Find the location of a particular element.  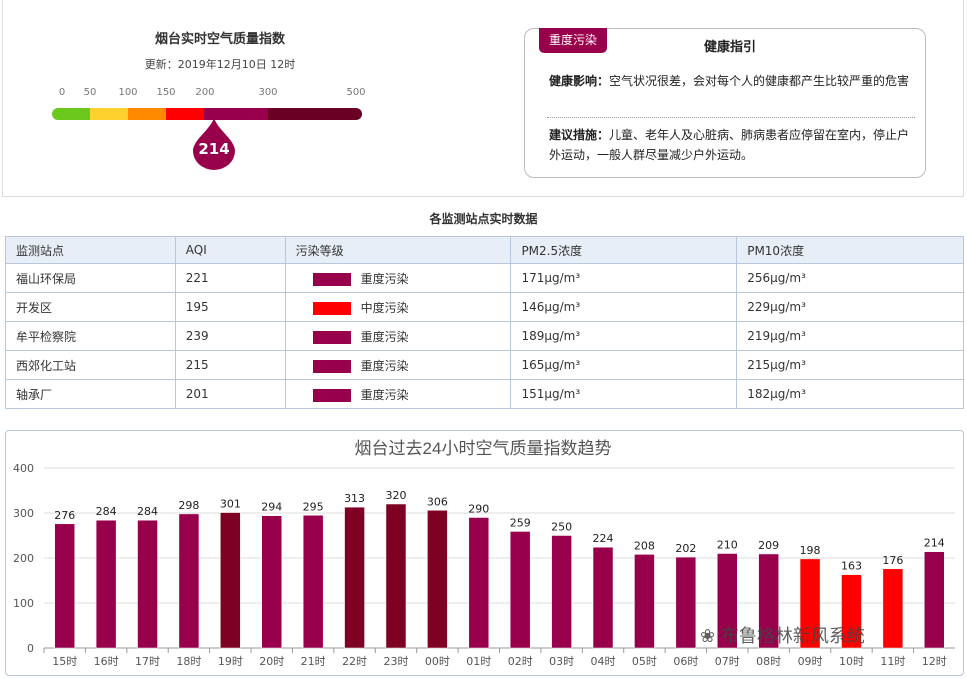

x-tick-label: 04时 is located at coordinates (603, 661).